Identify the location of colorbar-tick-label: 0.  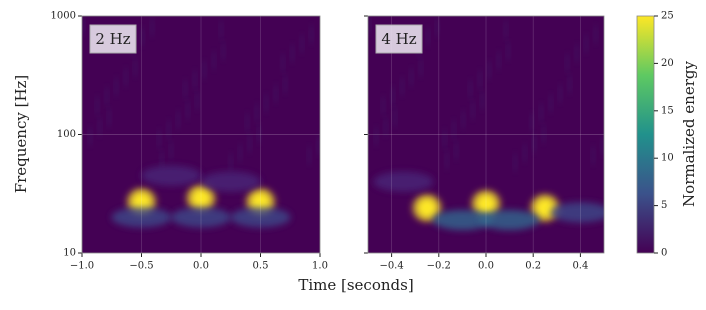
(664, 253).